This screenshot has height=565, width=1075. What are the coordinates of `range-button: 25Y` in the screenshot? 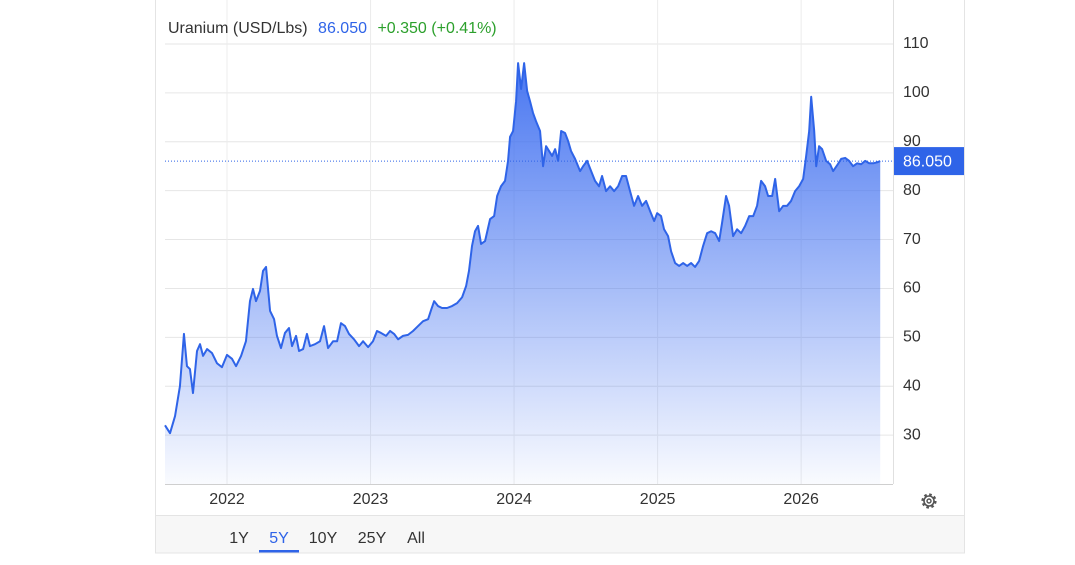 It's located at (372, 538).